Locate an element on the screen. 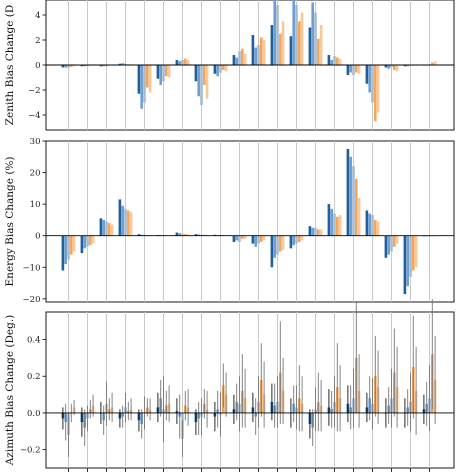 The width and height of the screenshot is (474, 474). panel2-y-tick-label: 20 is located at coordinates (35, 174).